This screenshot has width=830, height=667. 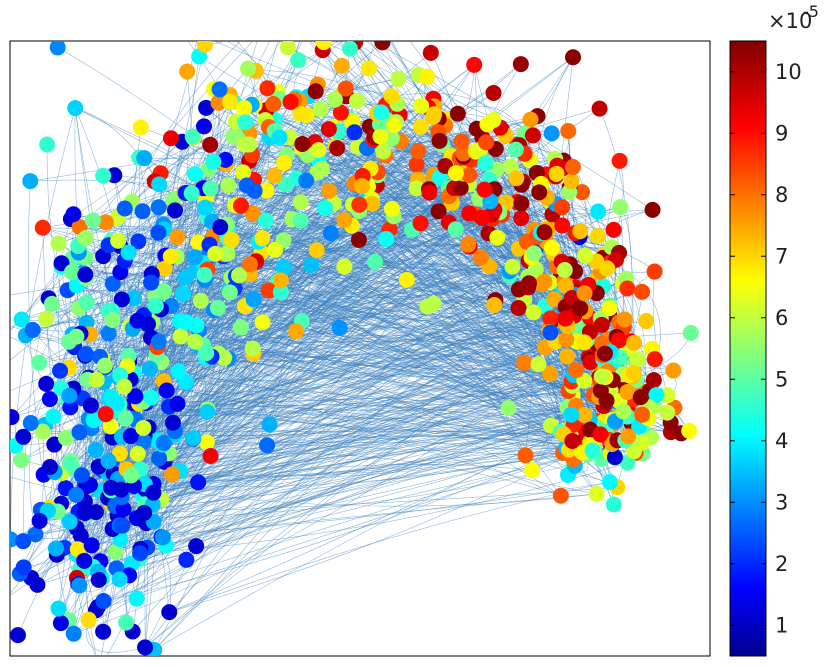 What do you see at coordinates (781, 441) in the screenshot?
I see `colorbar-tick-label: 4` at bounding box center [781, 441].